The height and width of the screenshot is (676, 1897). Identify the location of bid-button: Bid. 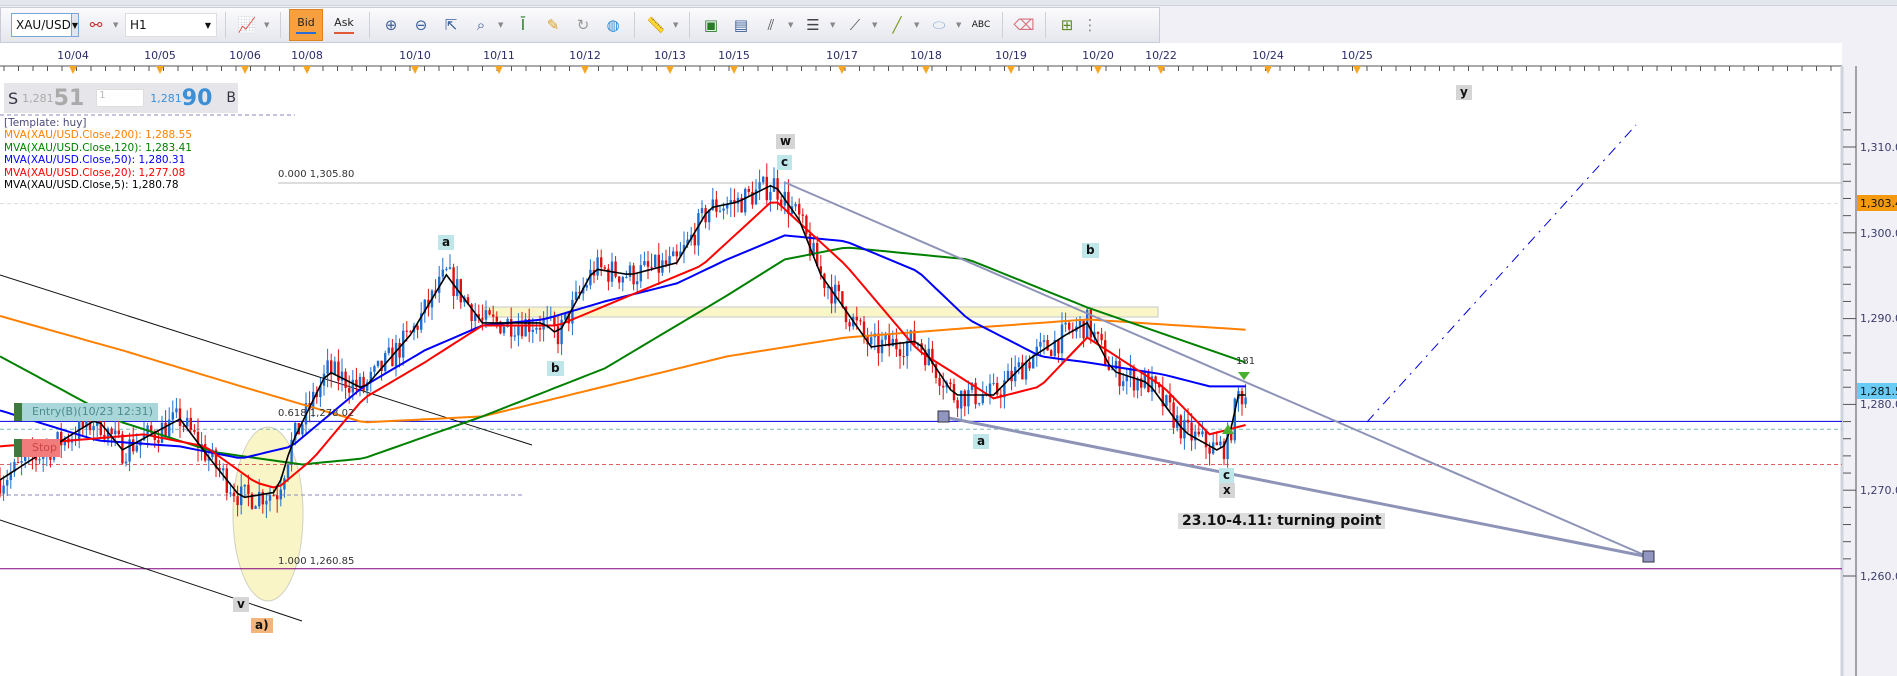
(306, 25).